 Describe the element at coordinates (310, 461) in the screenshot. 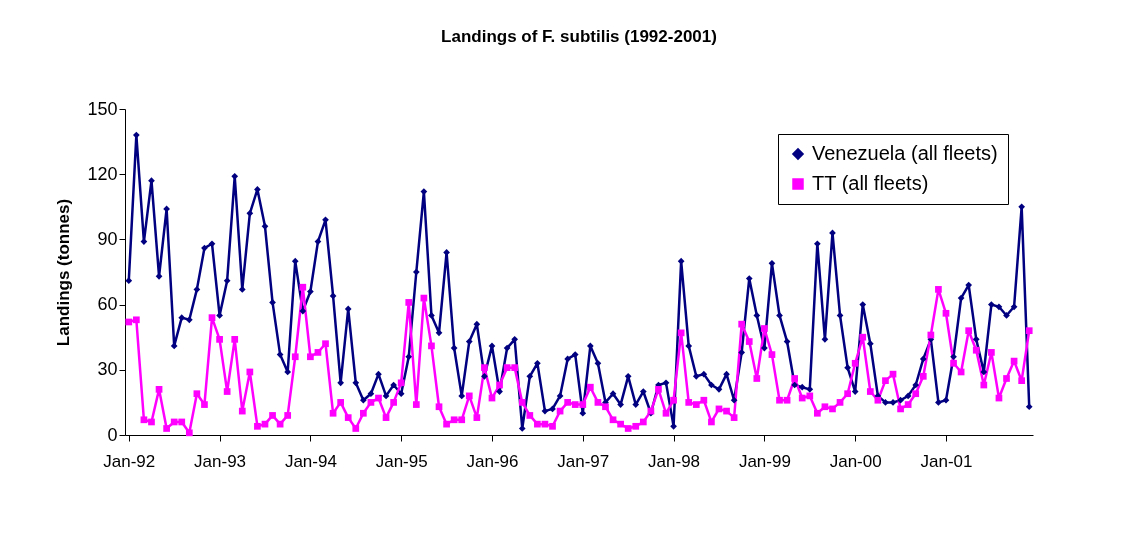

I see `x-tick-label: Jan-94` at that location.